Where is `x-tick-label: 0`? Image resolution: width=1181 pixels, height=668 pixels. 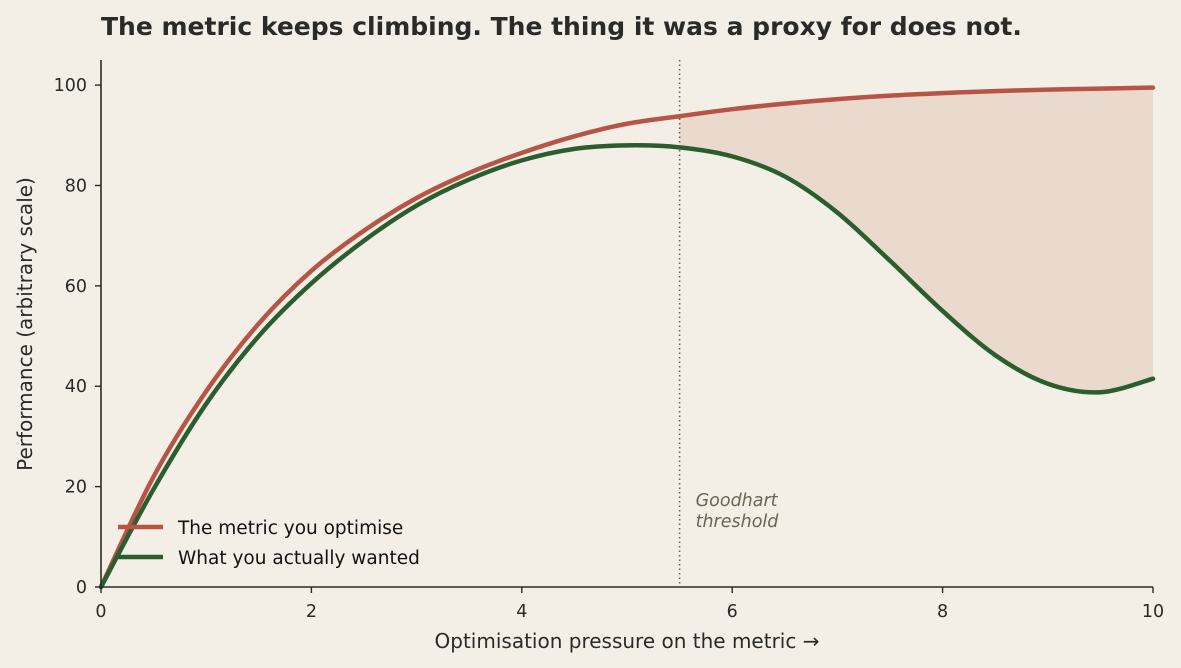
x-tick-label: 0 is located at coordinates (100, 612).